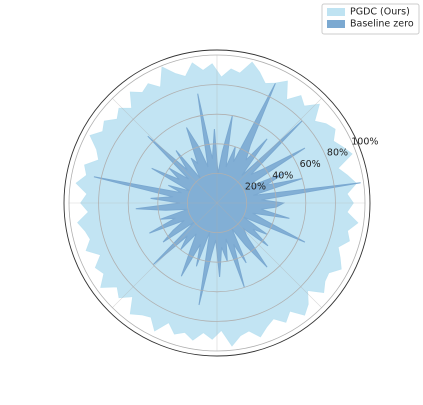  What do you see at coordinates (310, 164) in the screenshot?
I see `r-tick-label: 60%` at bounding box center [310, 164].